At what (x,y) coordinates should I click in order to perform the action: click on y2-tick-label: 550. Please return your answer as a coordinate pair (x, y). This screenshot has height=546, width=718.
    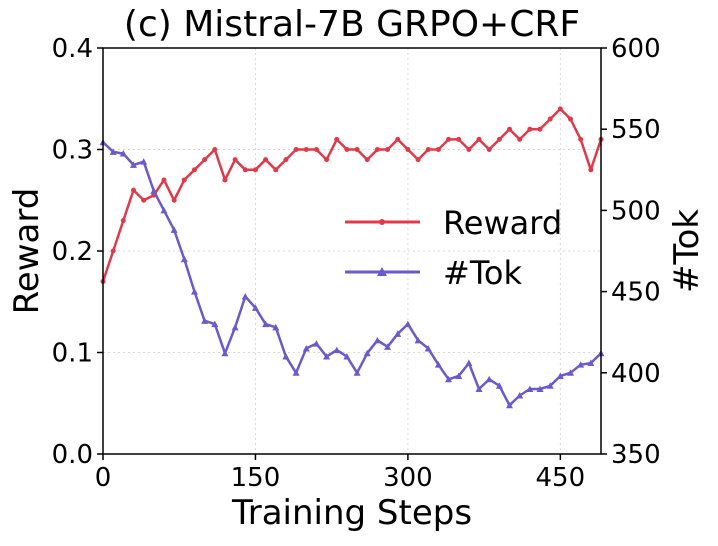
    Looking at the image, I should click on (636, 130).